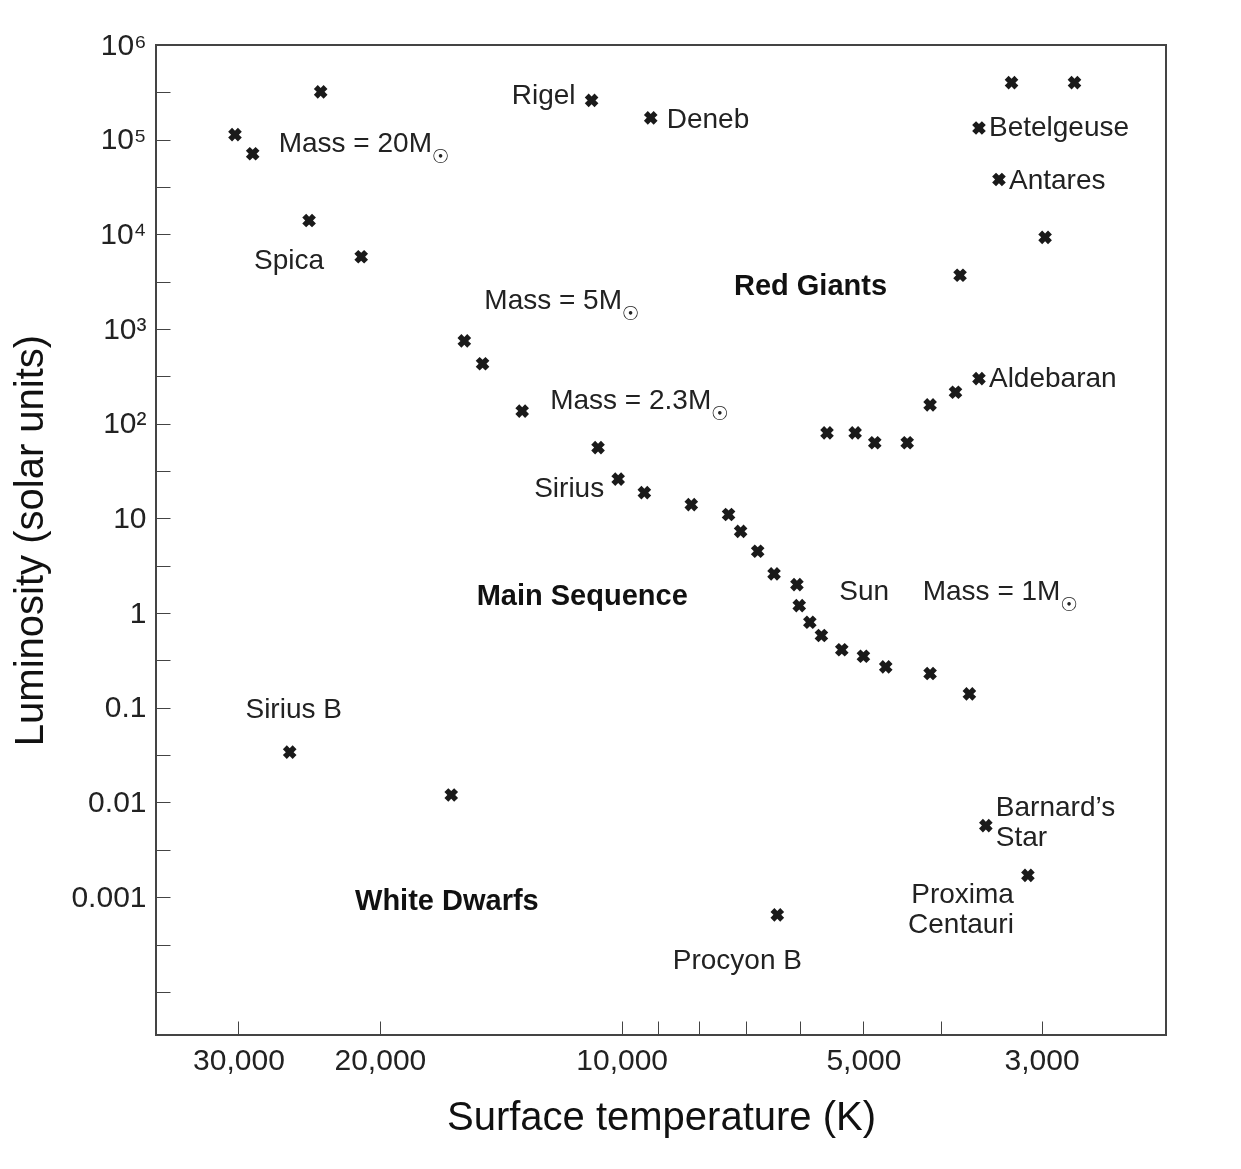 The width and height of the screenshot is (1241, 1169). I want to click on x-tick-label: 10,000, so click(622, 1059).